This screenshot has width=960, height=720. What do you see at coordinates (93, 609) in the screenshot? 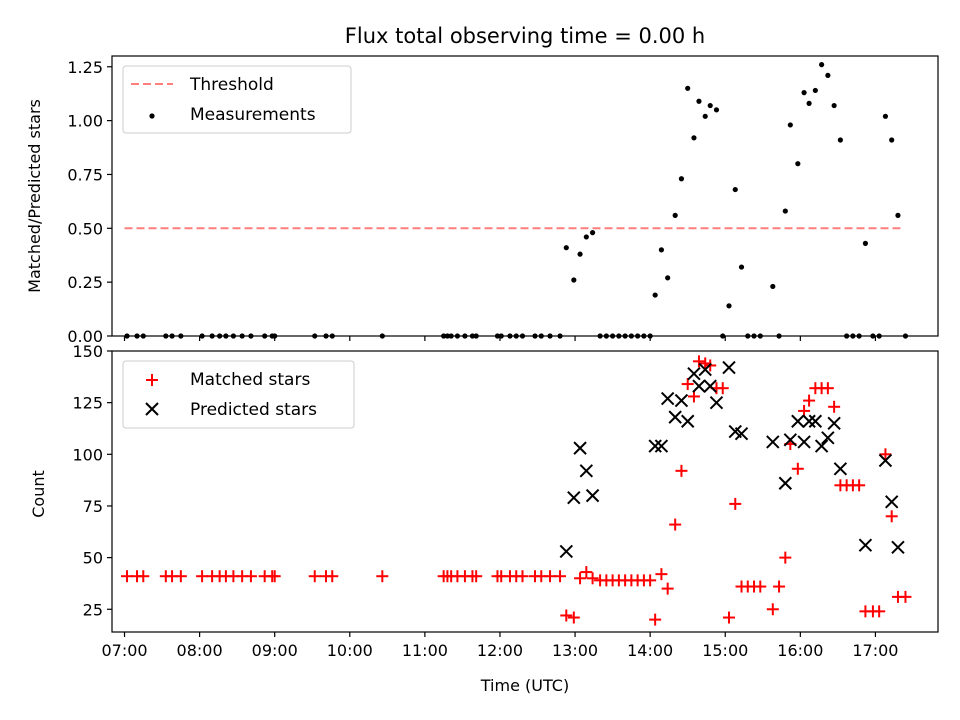
I see `bottom-y-tick-label: 25` at bounding box center [93, 609].